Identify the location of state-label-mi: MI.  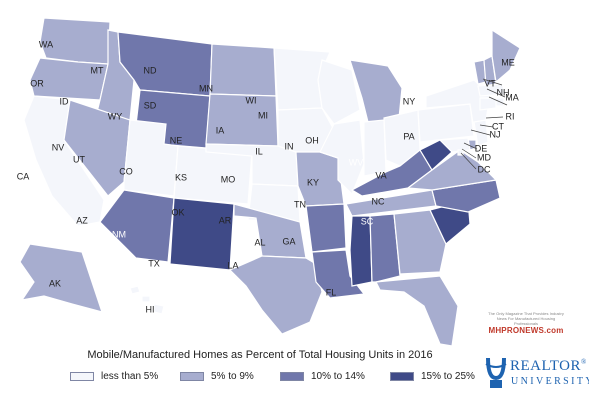
(263, 115).